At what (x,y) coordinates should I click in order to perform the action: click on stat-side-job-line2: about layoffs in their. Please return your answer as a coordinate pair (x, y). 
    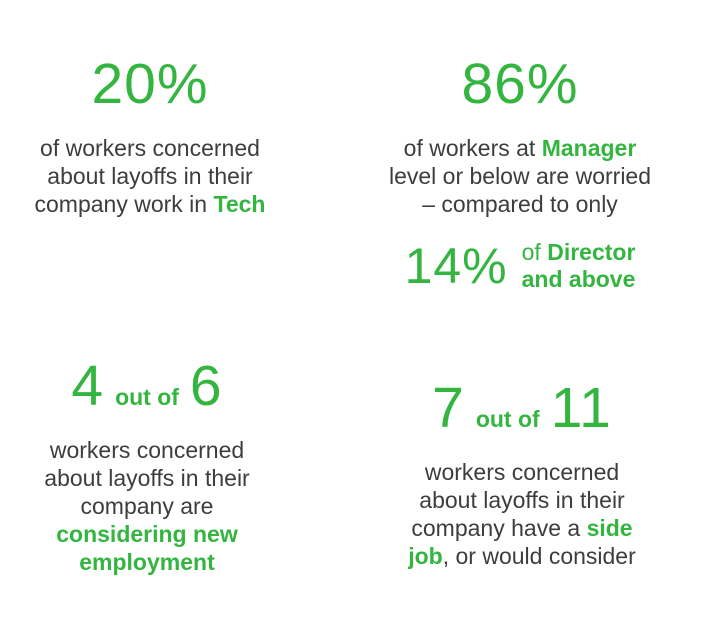
    Looking at the image, I should click on (522, 500).